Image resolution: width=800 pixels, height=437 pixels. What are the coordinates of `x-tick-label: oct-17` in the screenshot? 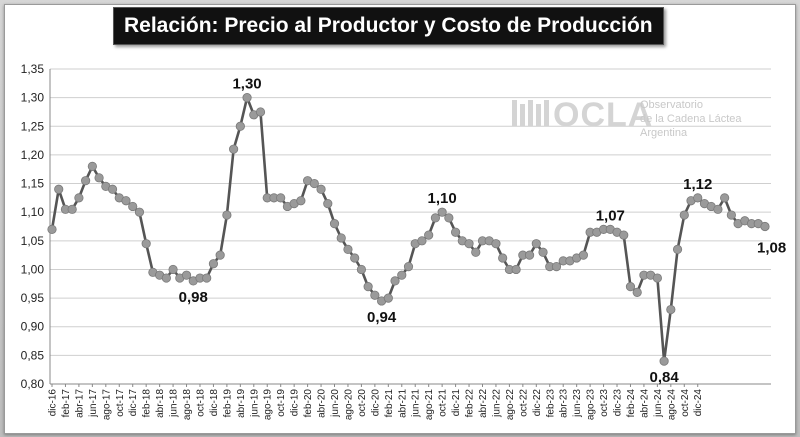 It's located at (120, 403).